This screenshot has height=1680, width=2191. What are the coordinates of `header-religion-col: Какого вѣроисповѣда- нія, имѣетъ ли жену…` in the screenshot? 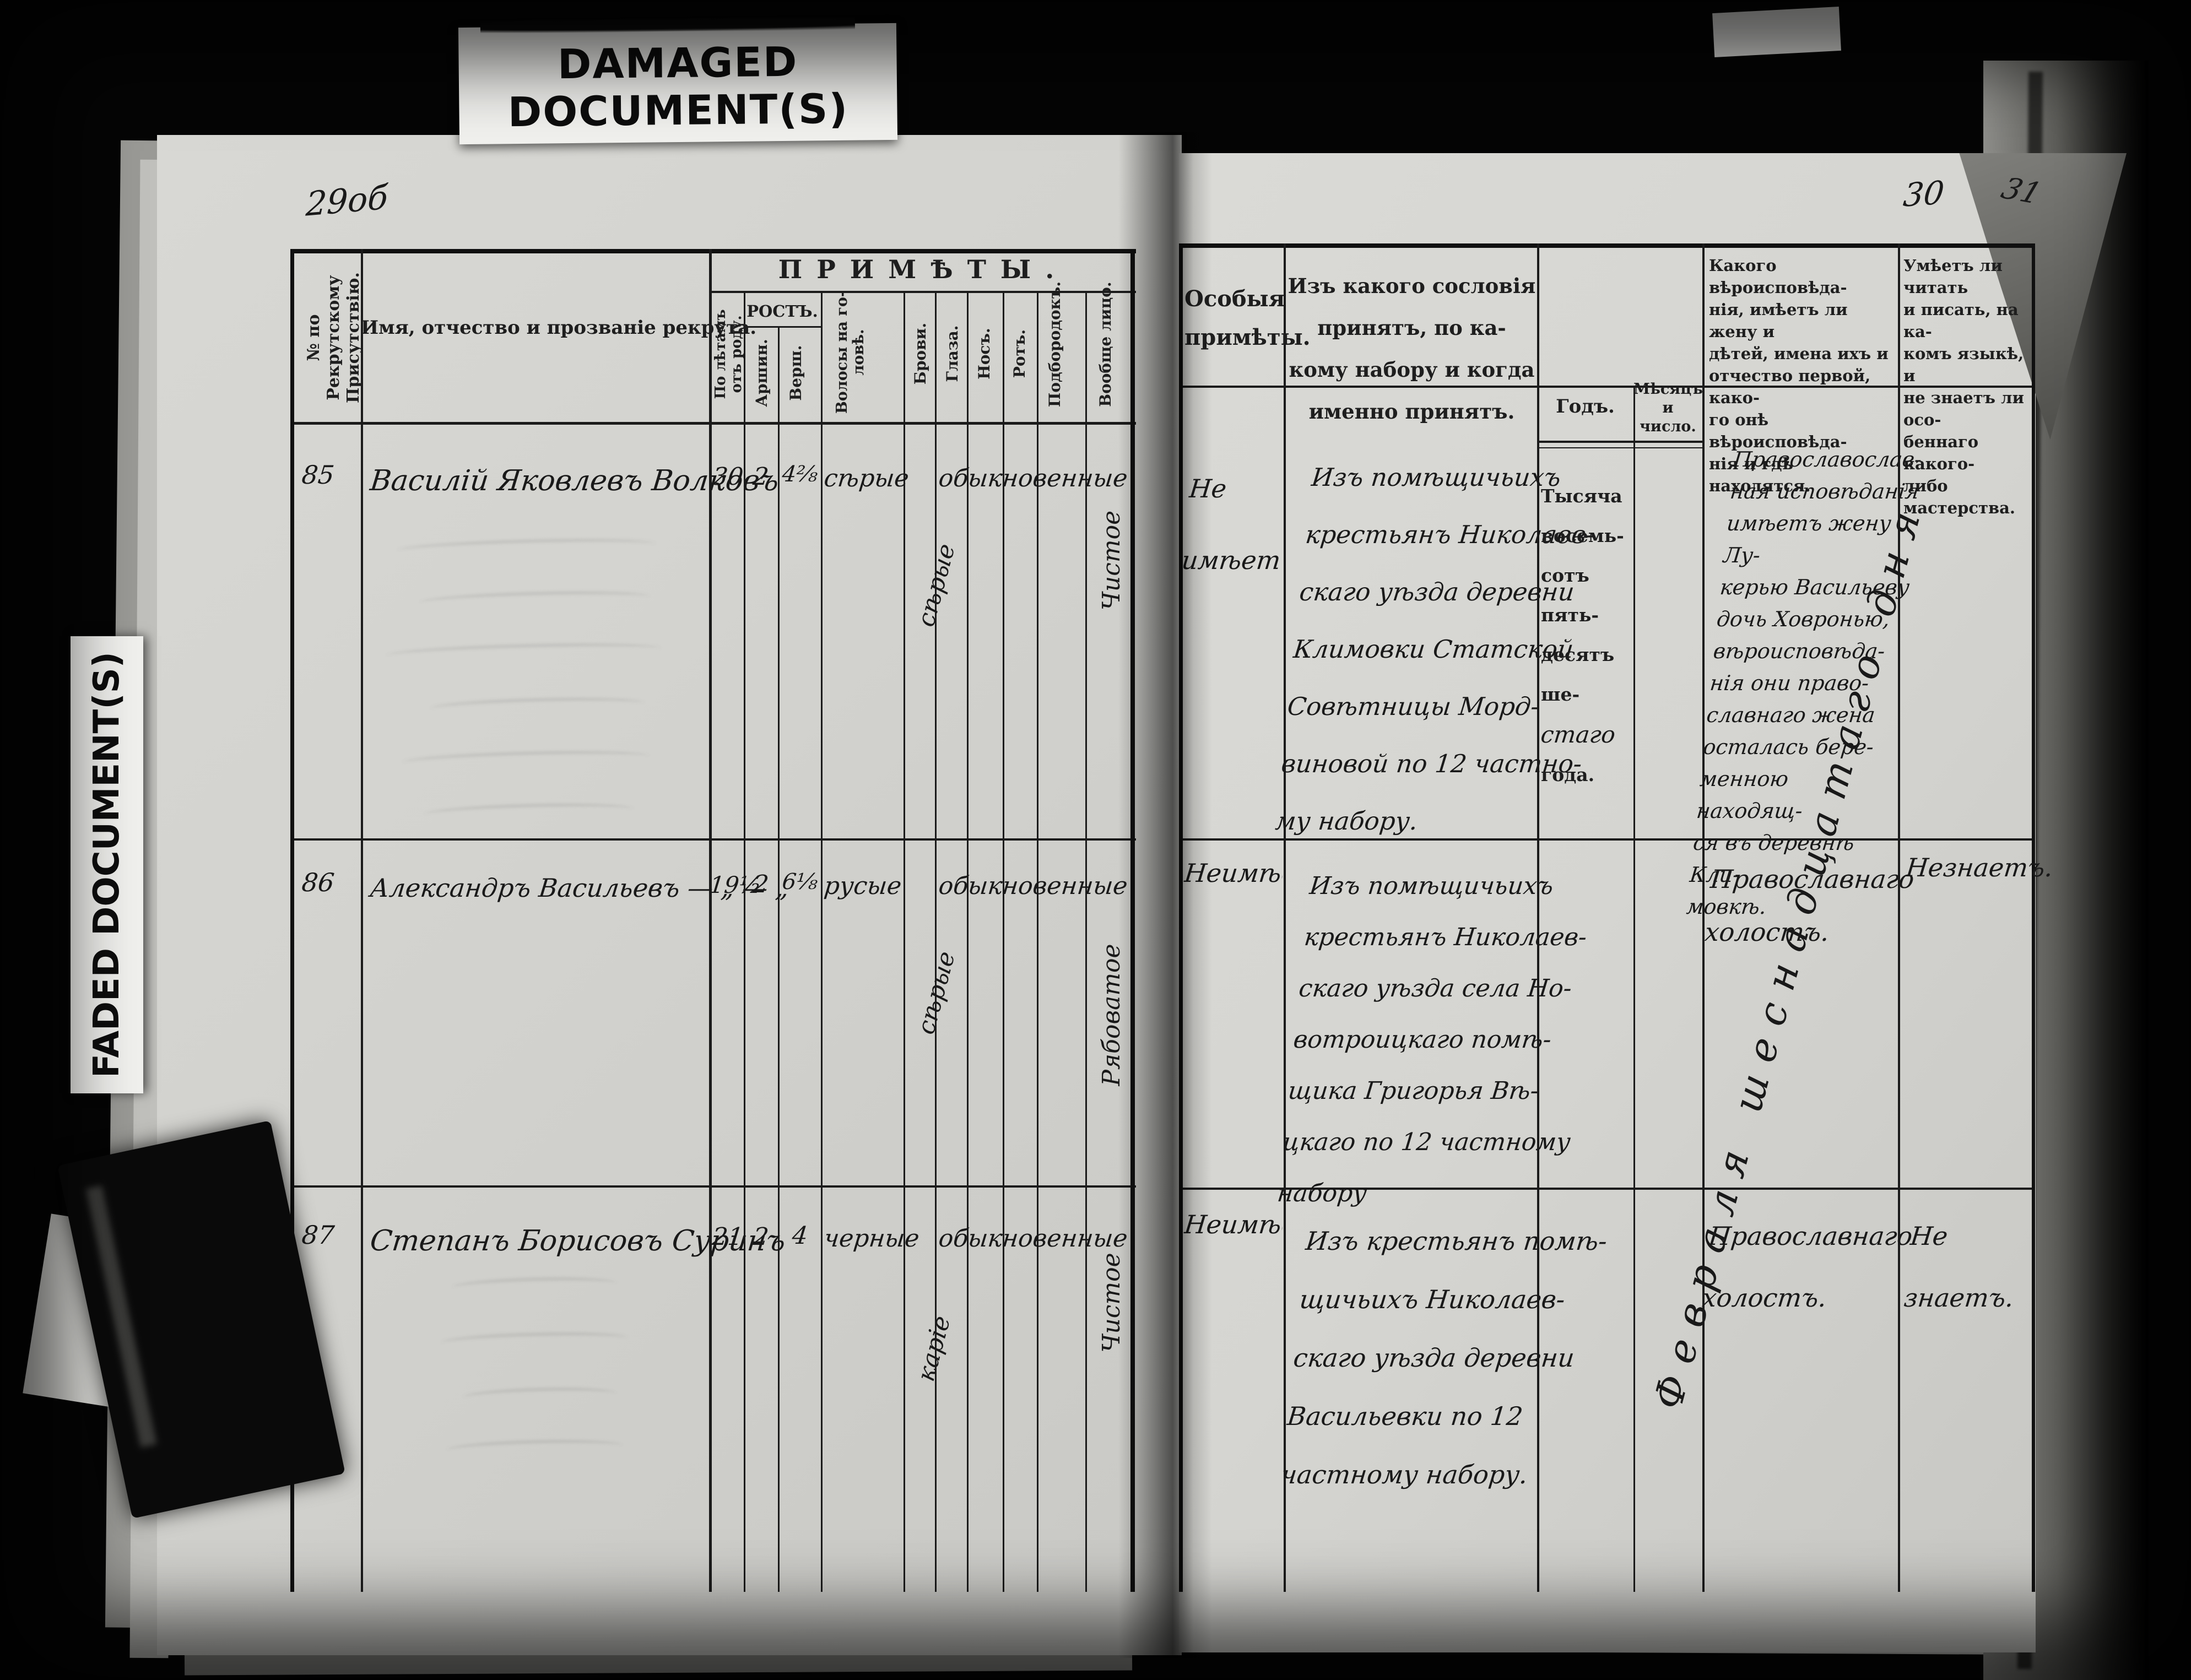 It's located at (1799, 376).